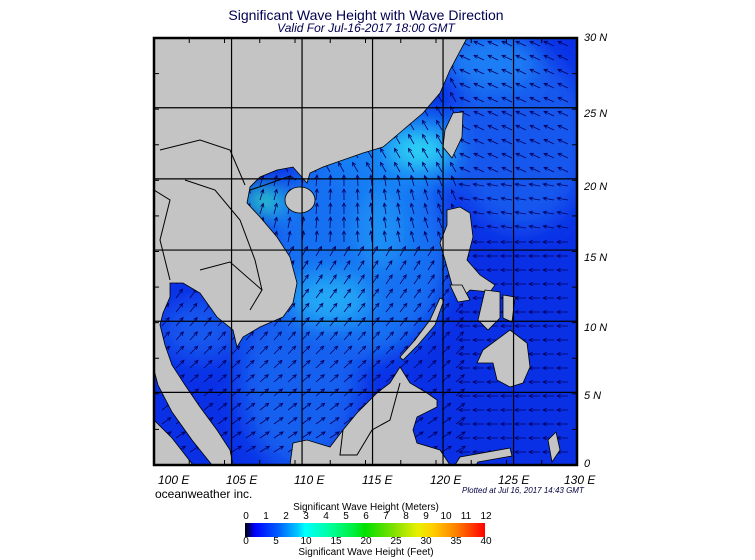  I want to click on land-taiwan, so click(453, 135).